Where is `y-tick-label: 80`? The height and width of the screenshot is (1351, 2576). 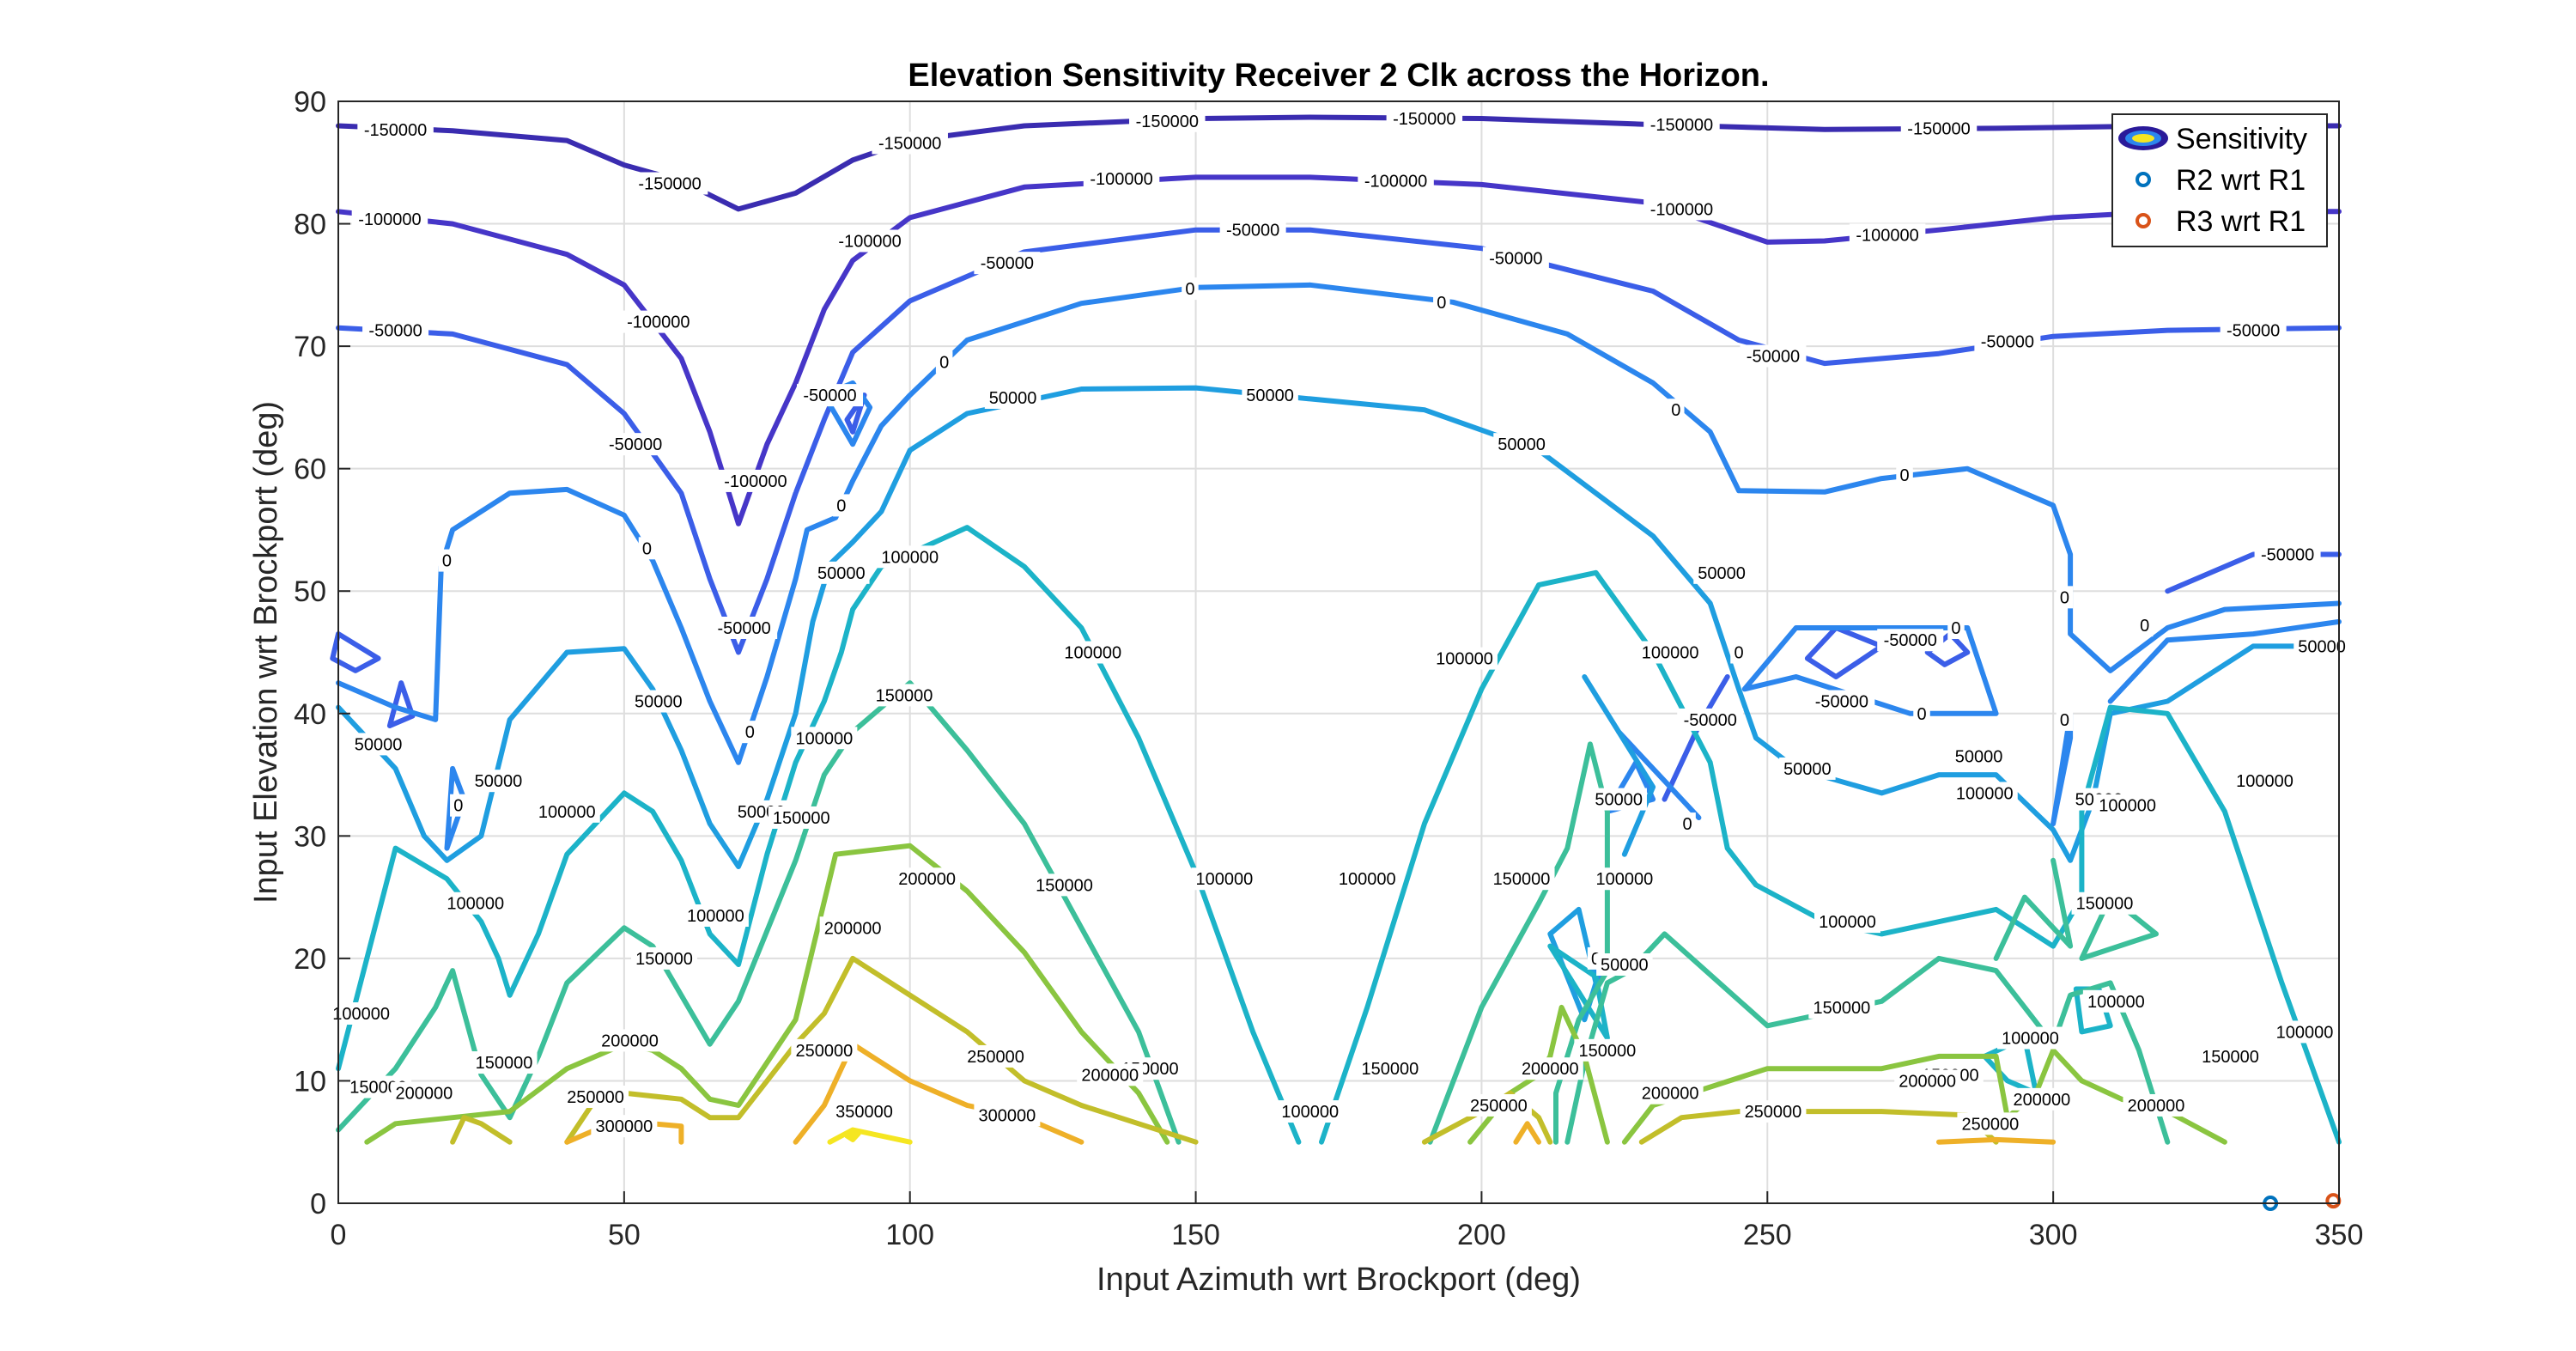
y-tick-label: 80 is located at coordinates (310, 225).